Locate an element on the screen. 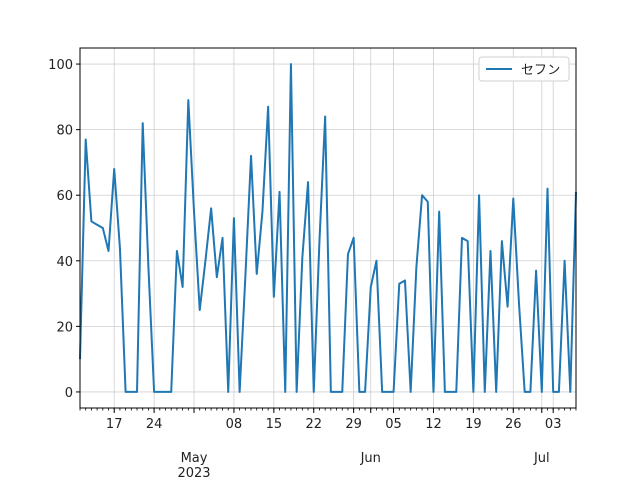 The height and width of the screenshot is (484, 640). x-tick-label: 15 is located at coordinates (274, 424).